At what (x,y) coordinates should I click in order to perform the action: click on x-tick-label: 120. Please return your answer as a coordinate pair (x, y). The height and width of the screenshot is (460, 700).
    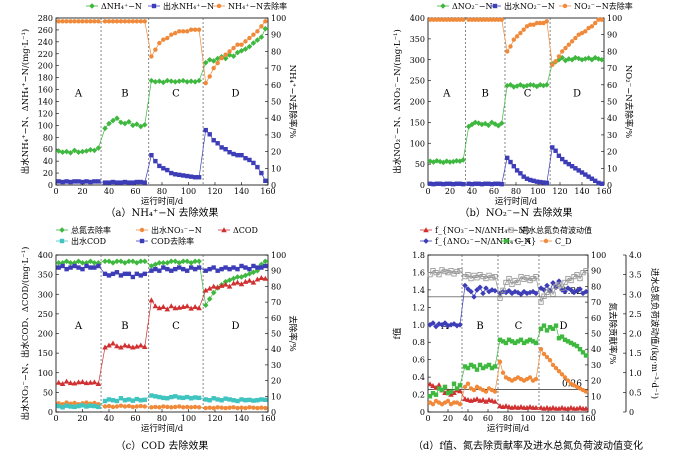
    Looking at the image, I should click on (214, 418).